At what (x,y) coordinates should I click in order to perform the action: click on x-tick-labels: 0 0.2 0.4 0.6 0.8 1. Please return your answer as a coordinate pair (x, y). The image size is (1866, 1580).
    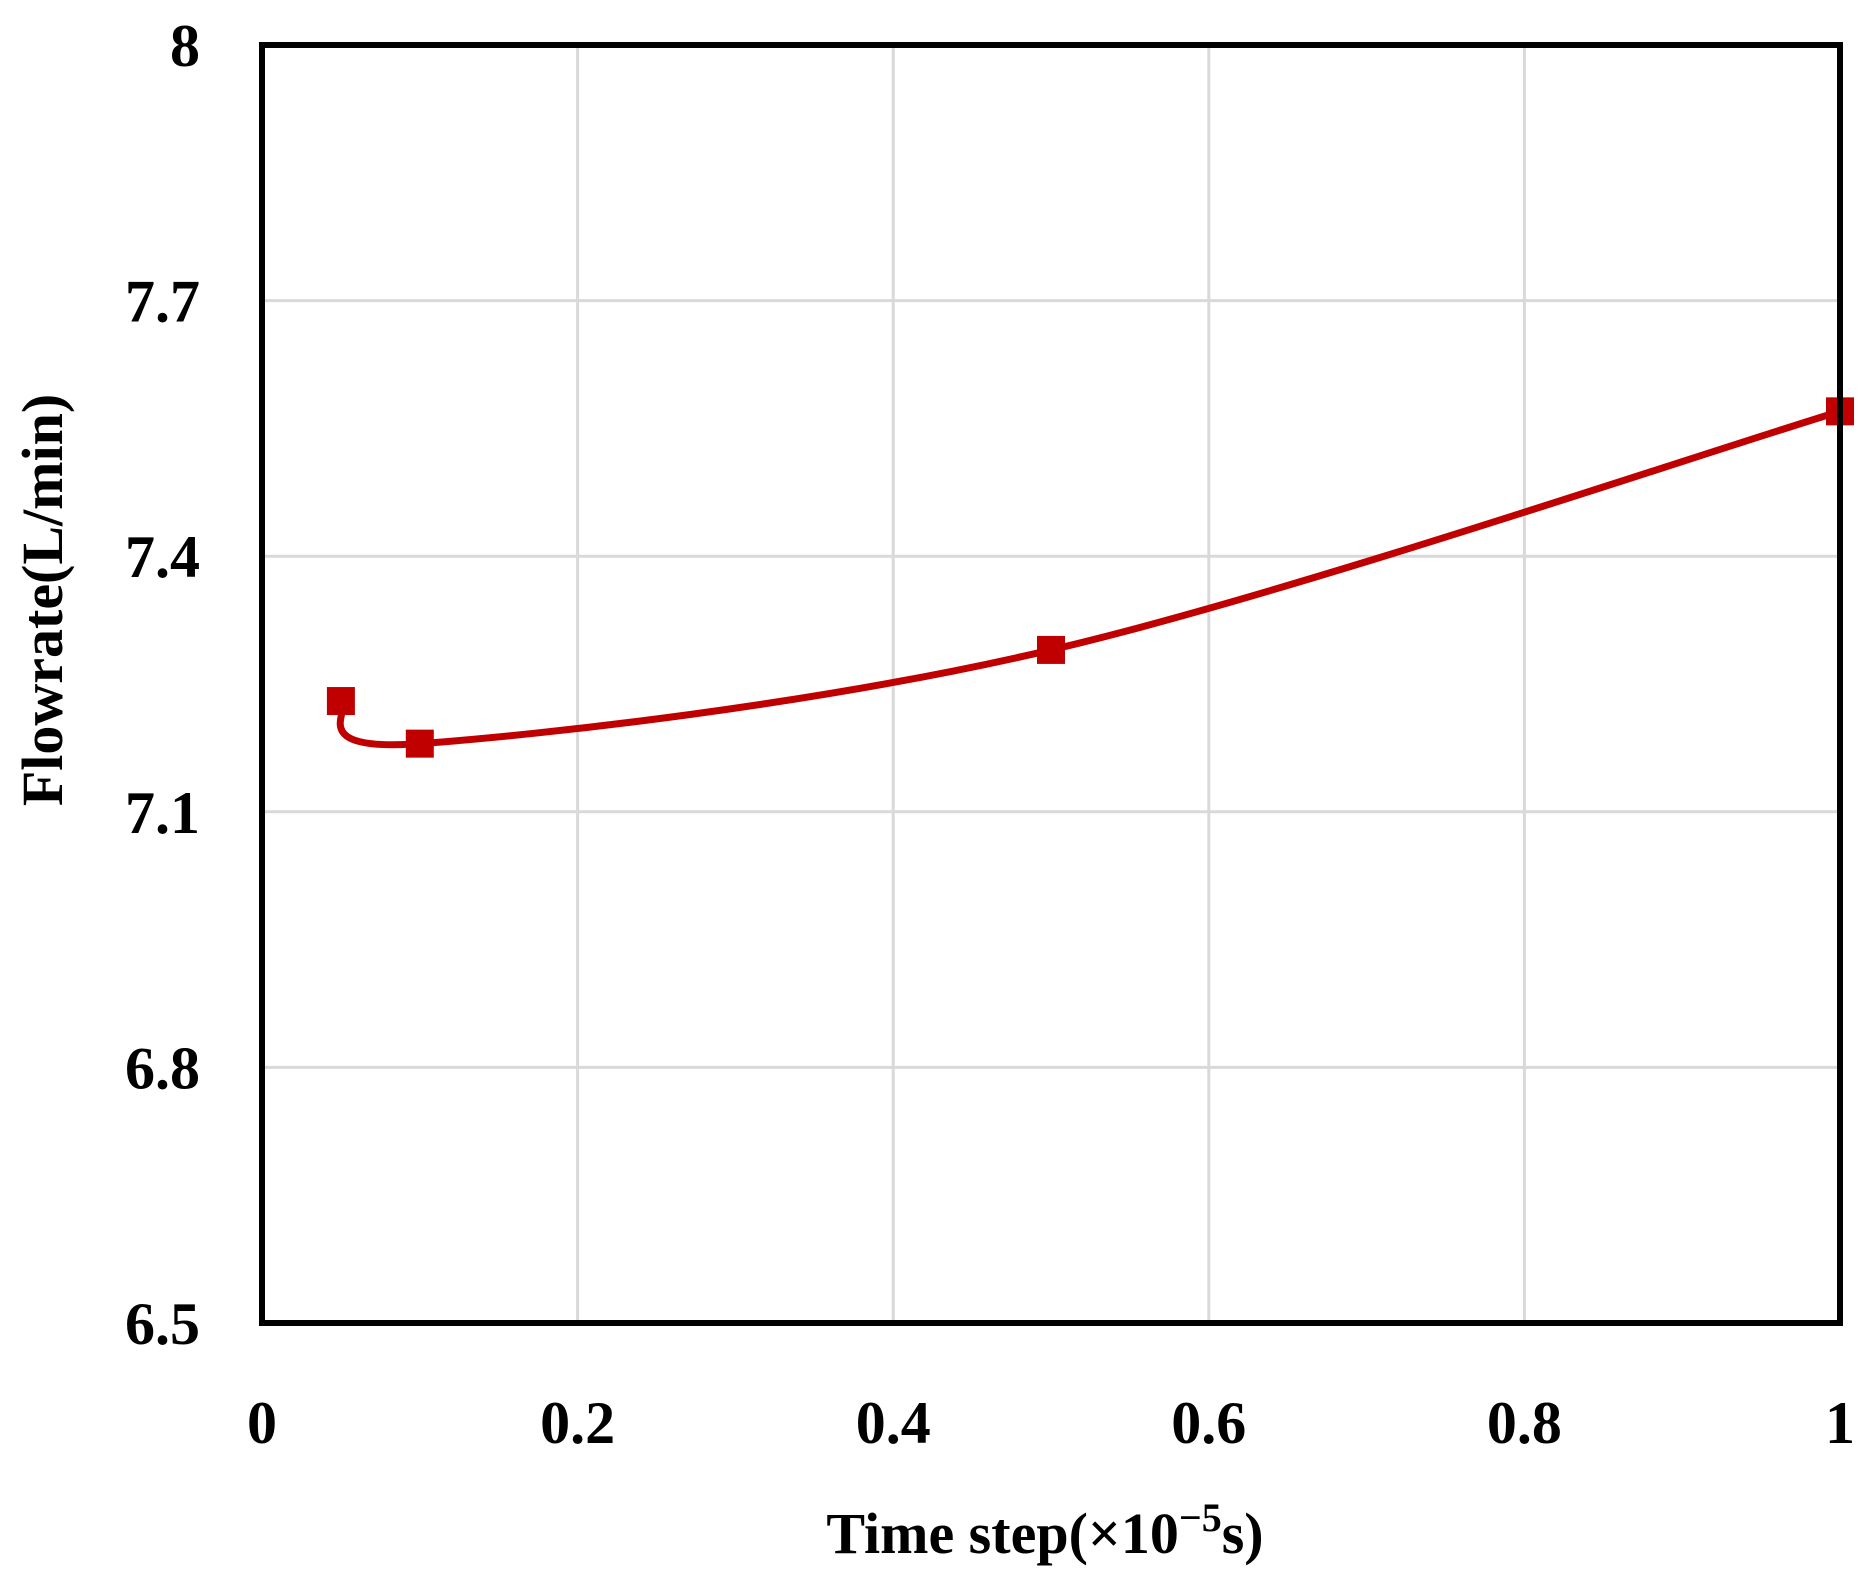
    Looking at the image, I should click on (1051, 1423).